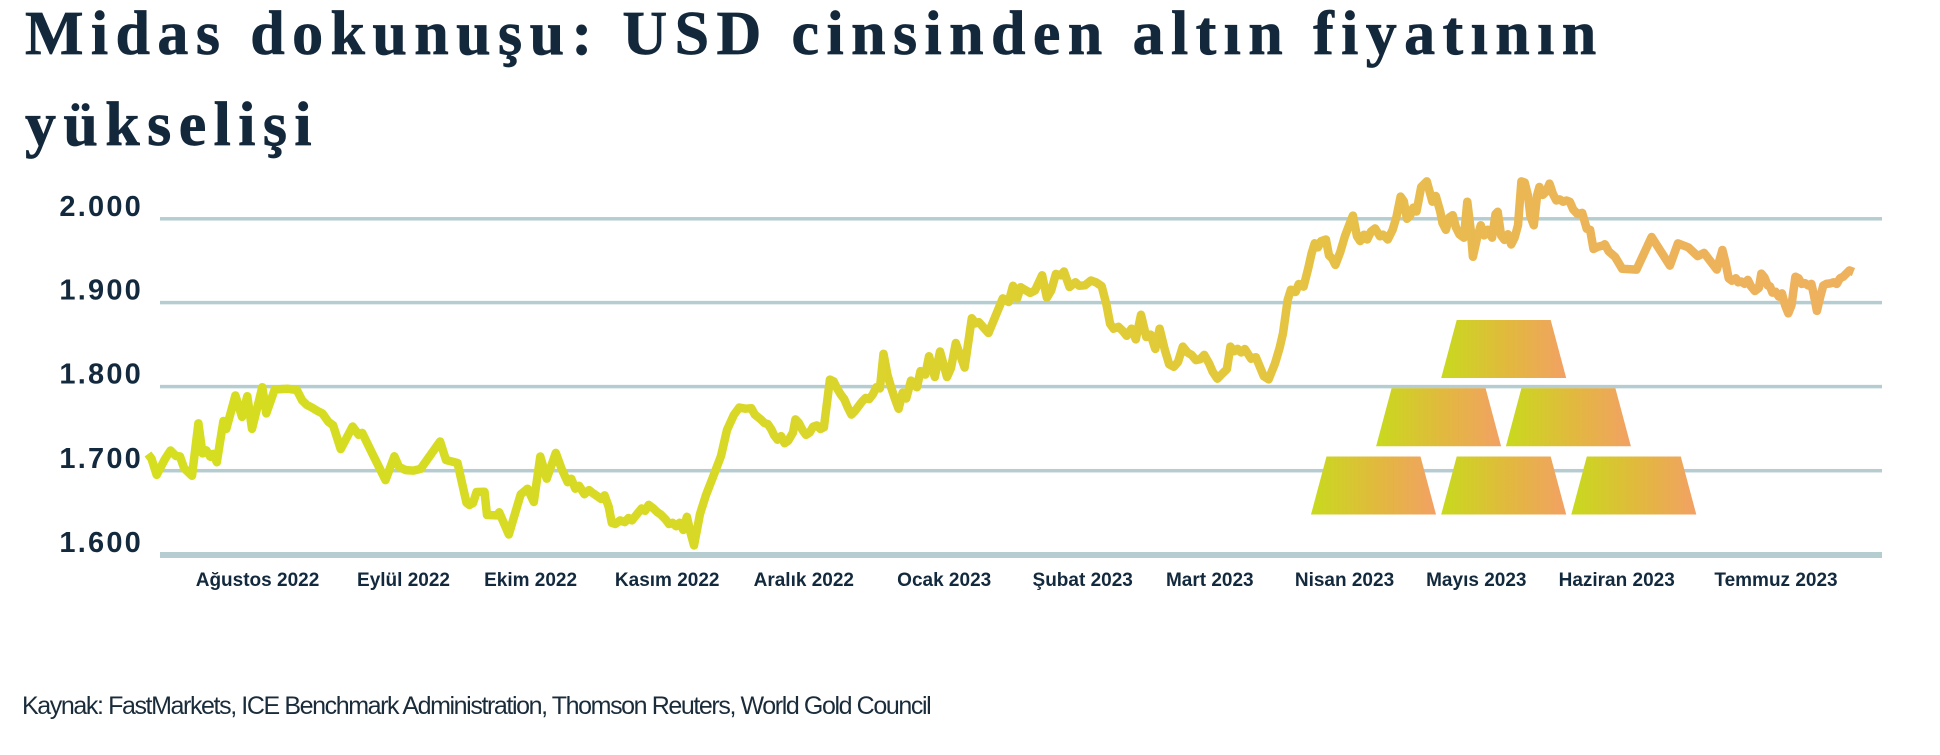 Image resolution: width=1940 pixels, height=755 pixels. I want to click on svg-text: Temmuz 2023, so click(1775, 580).